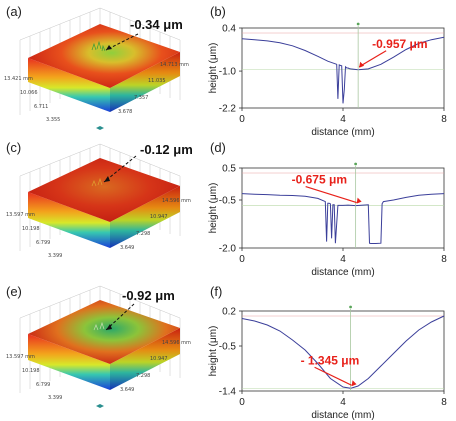  I want to click on surface-annotation-e: -0.92 μm, so click(148, 295).